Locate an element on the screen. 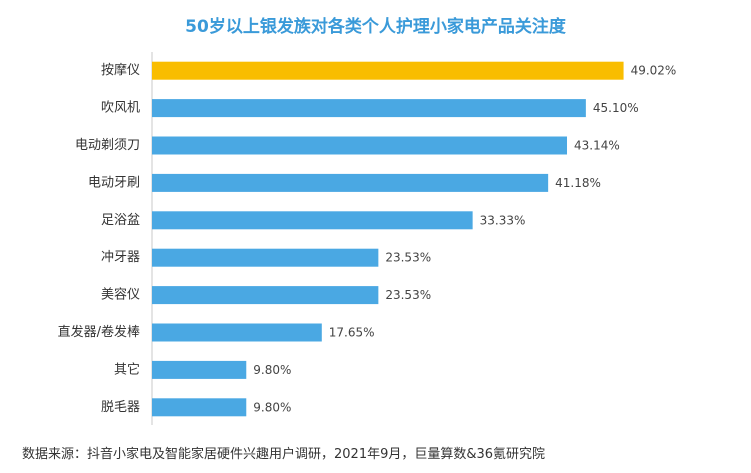 This screenshot has width=751, height=473. category-label: 冲牙器 is located at coordinates (120, 257).